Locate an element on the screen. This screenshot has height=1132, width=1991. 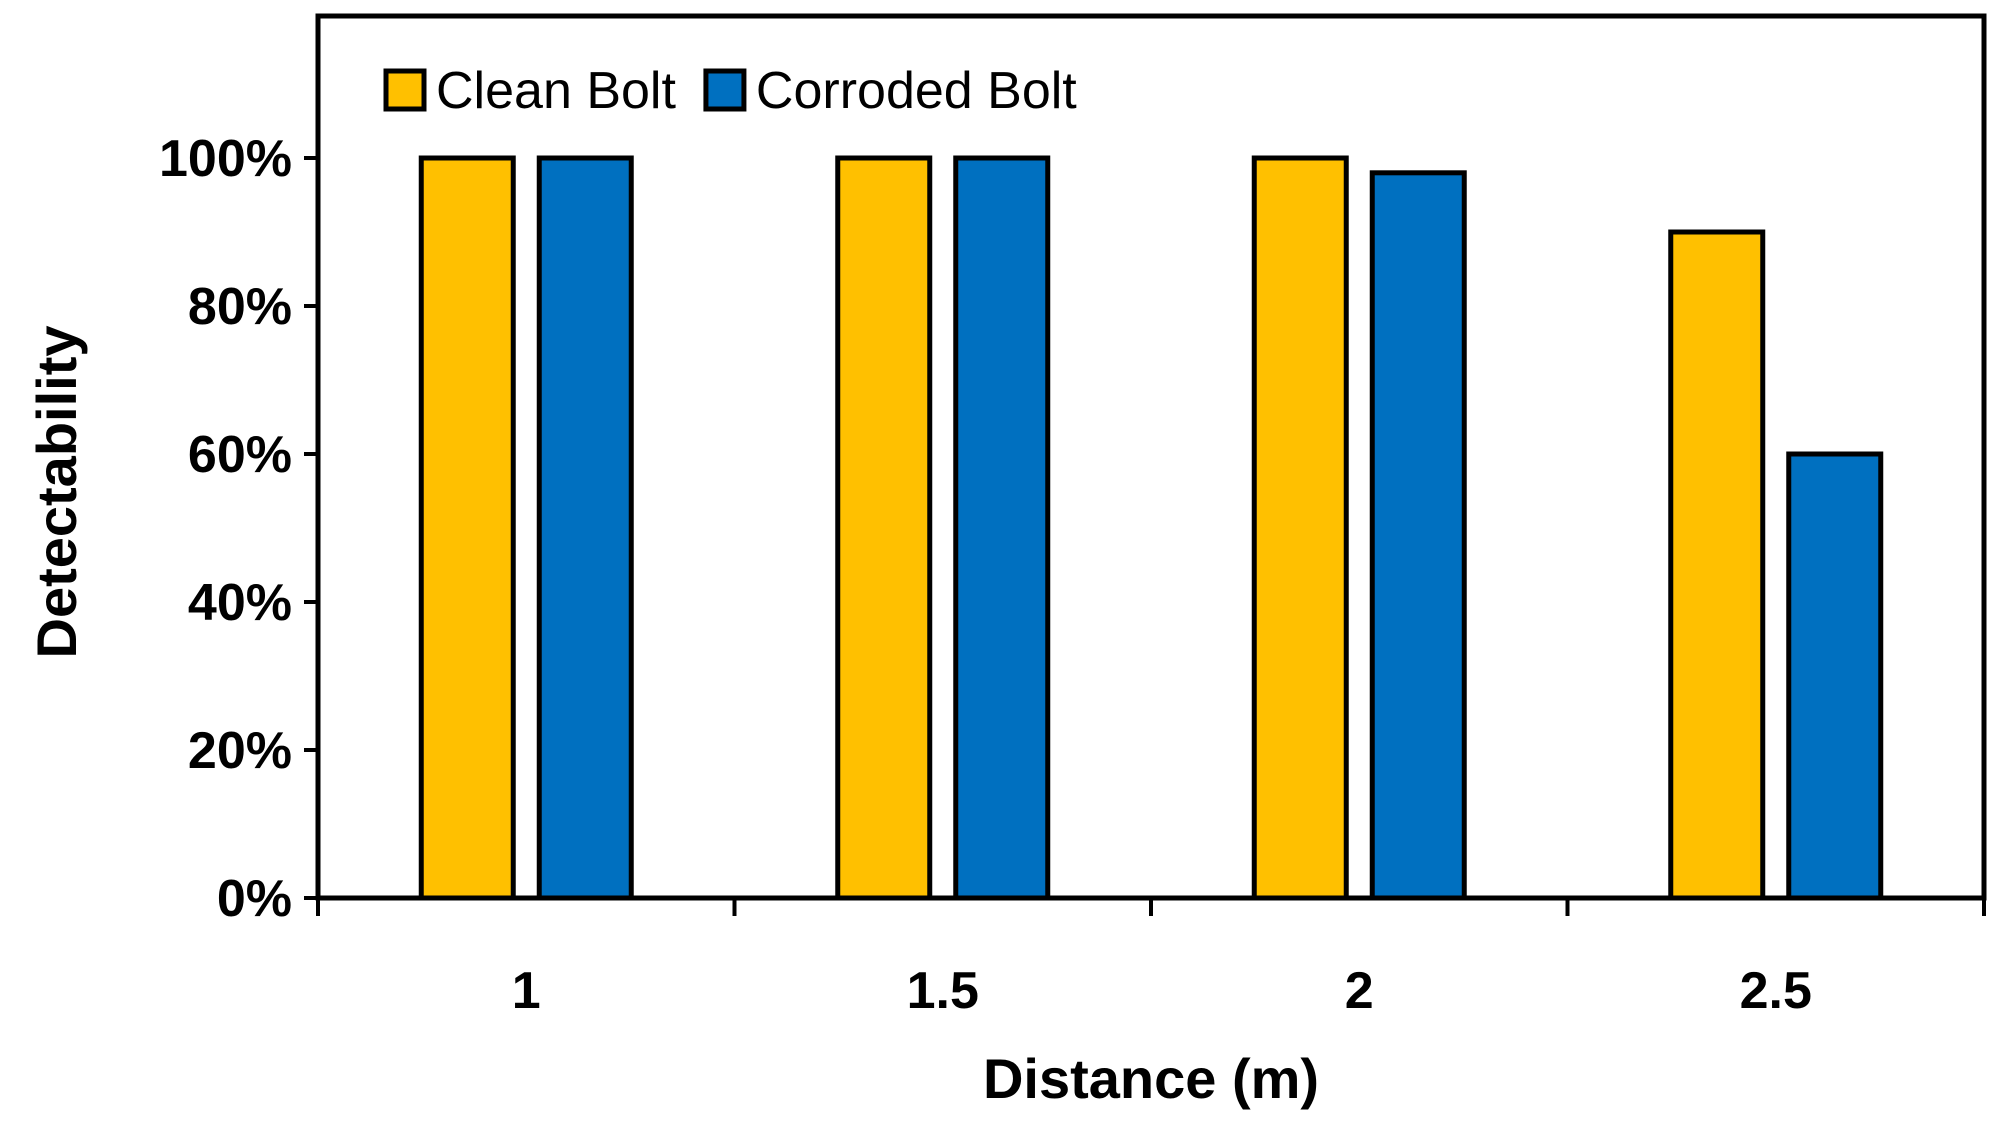
bar-corroded-bolt-2.5 is located at coordinates (1835, 676).